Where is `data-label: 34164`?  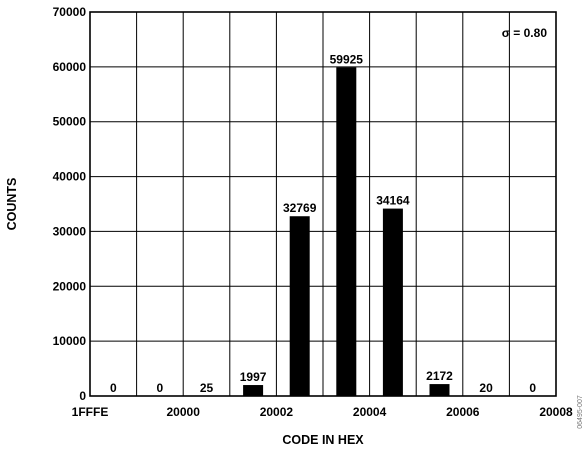 data-label: 34164 is located at coordinates (393, 201).